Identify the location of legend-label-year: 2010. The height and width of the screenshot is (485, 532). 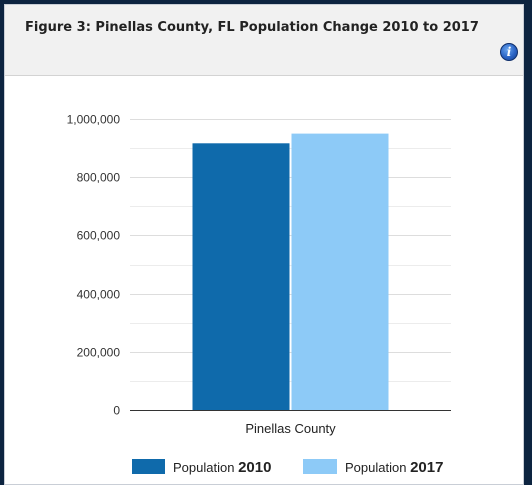
(254, 467).